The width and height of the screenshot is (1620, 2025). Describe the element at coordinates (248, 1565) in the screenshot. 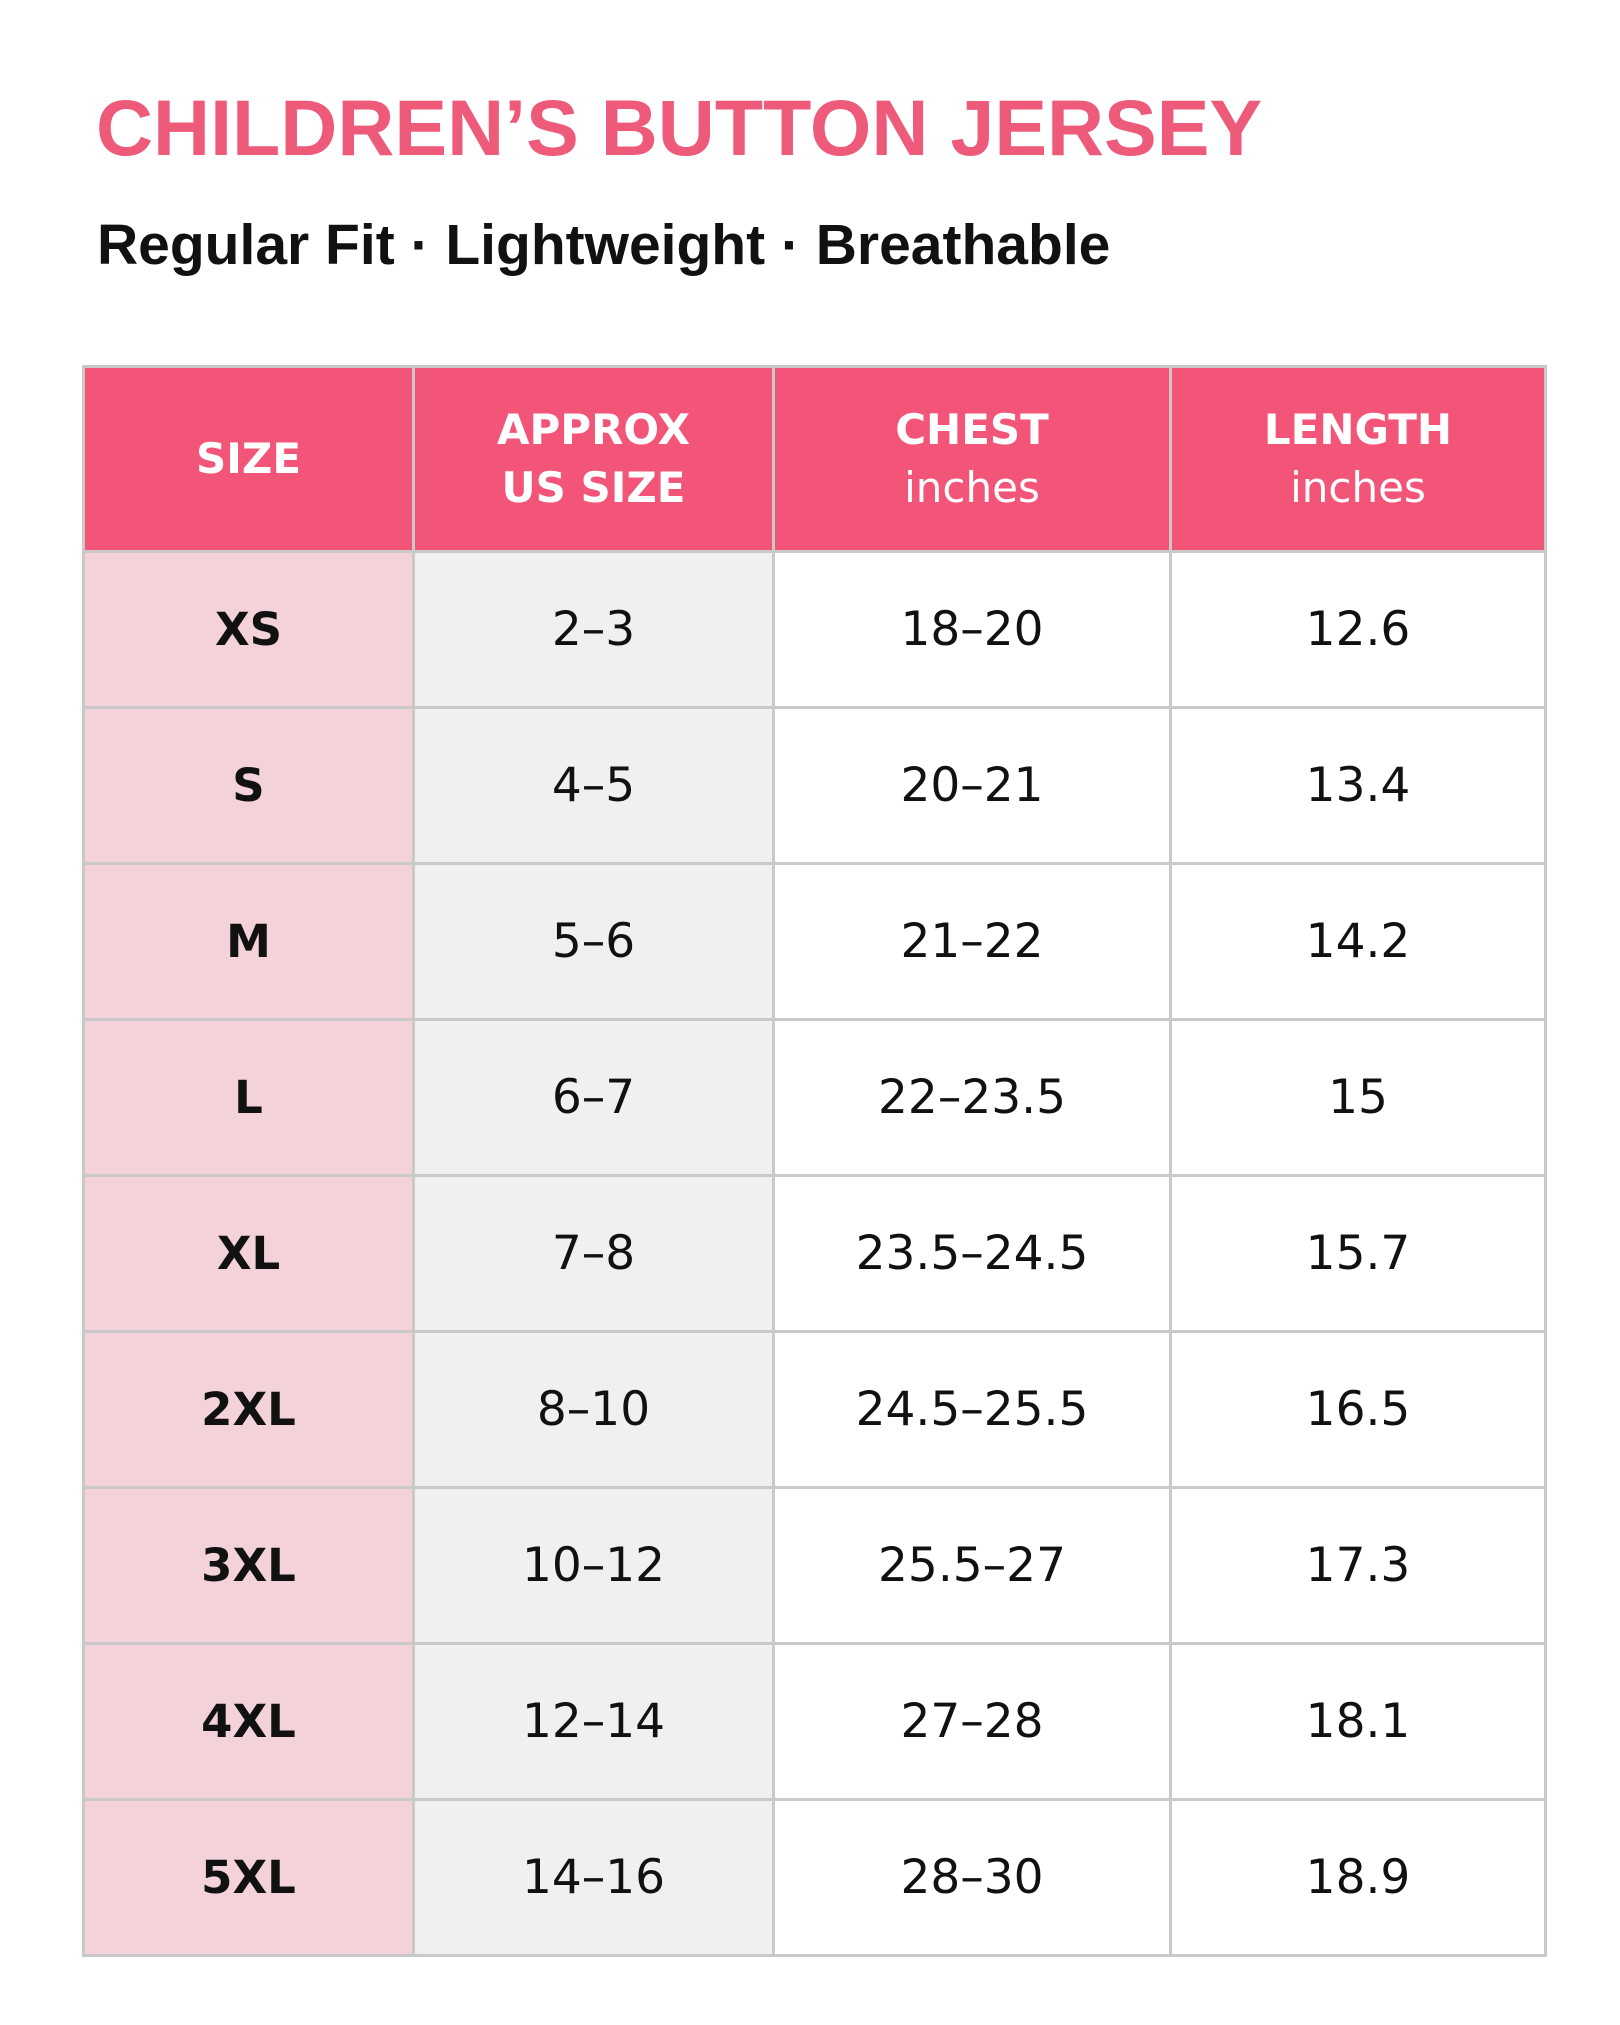

I see `size-cell: 3XL` at that location.